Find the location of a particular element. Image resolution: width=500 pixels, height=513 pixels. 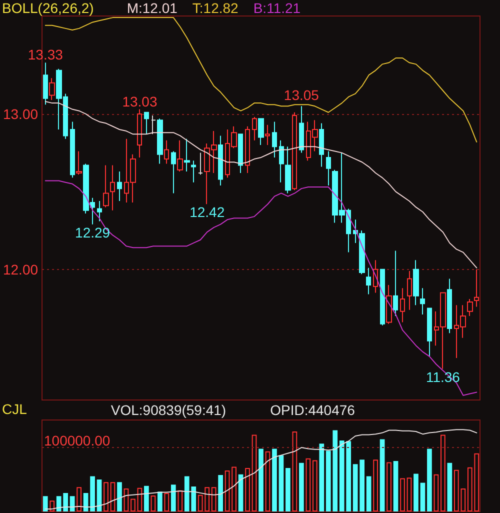

chart-title: CJL is located at coordinates (15, 409).